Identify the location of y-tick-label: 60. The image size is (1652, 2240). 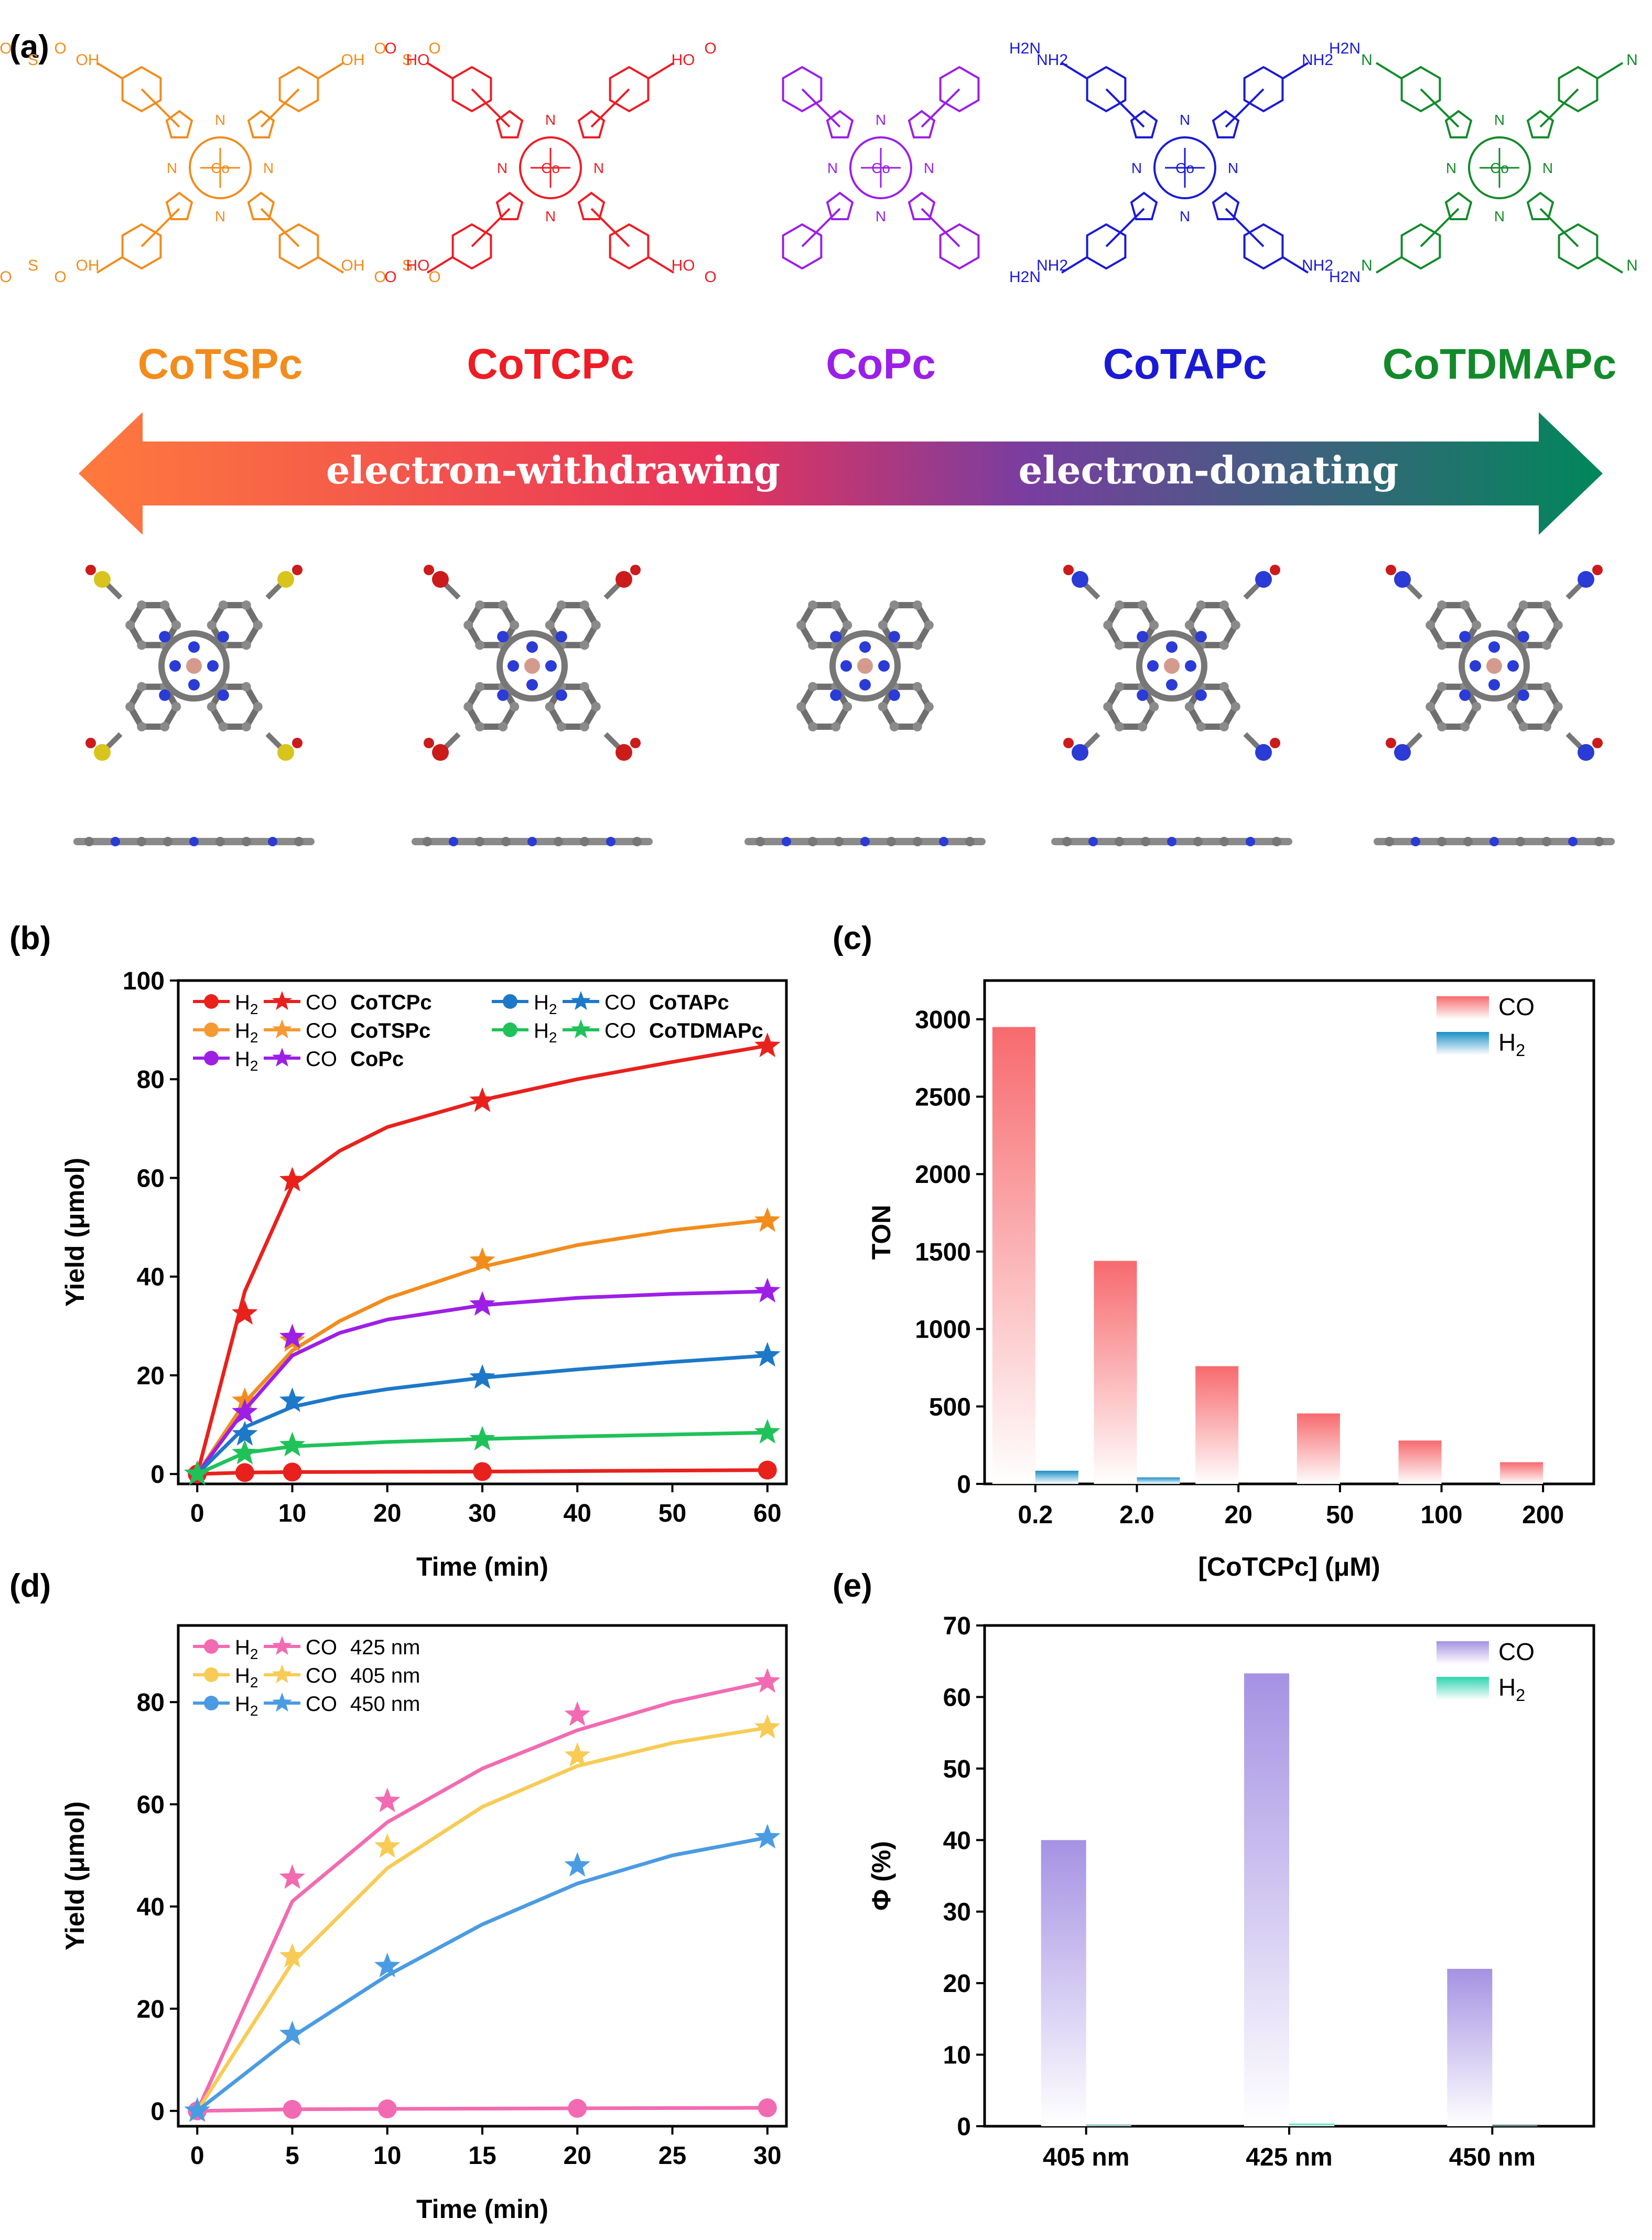
(151, 1178).